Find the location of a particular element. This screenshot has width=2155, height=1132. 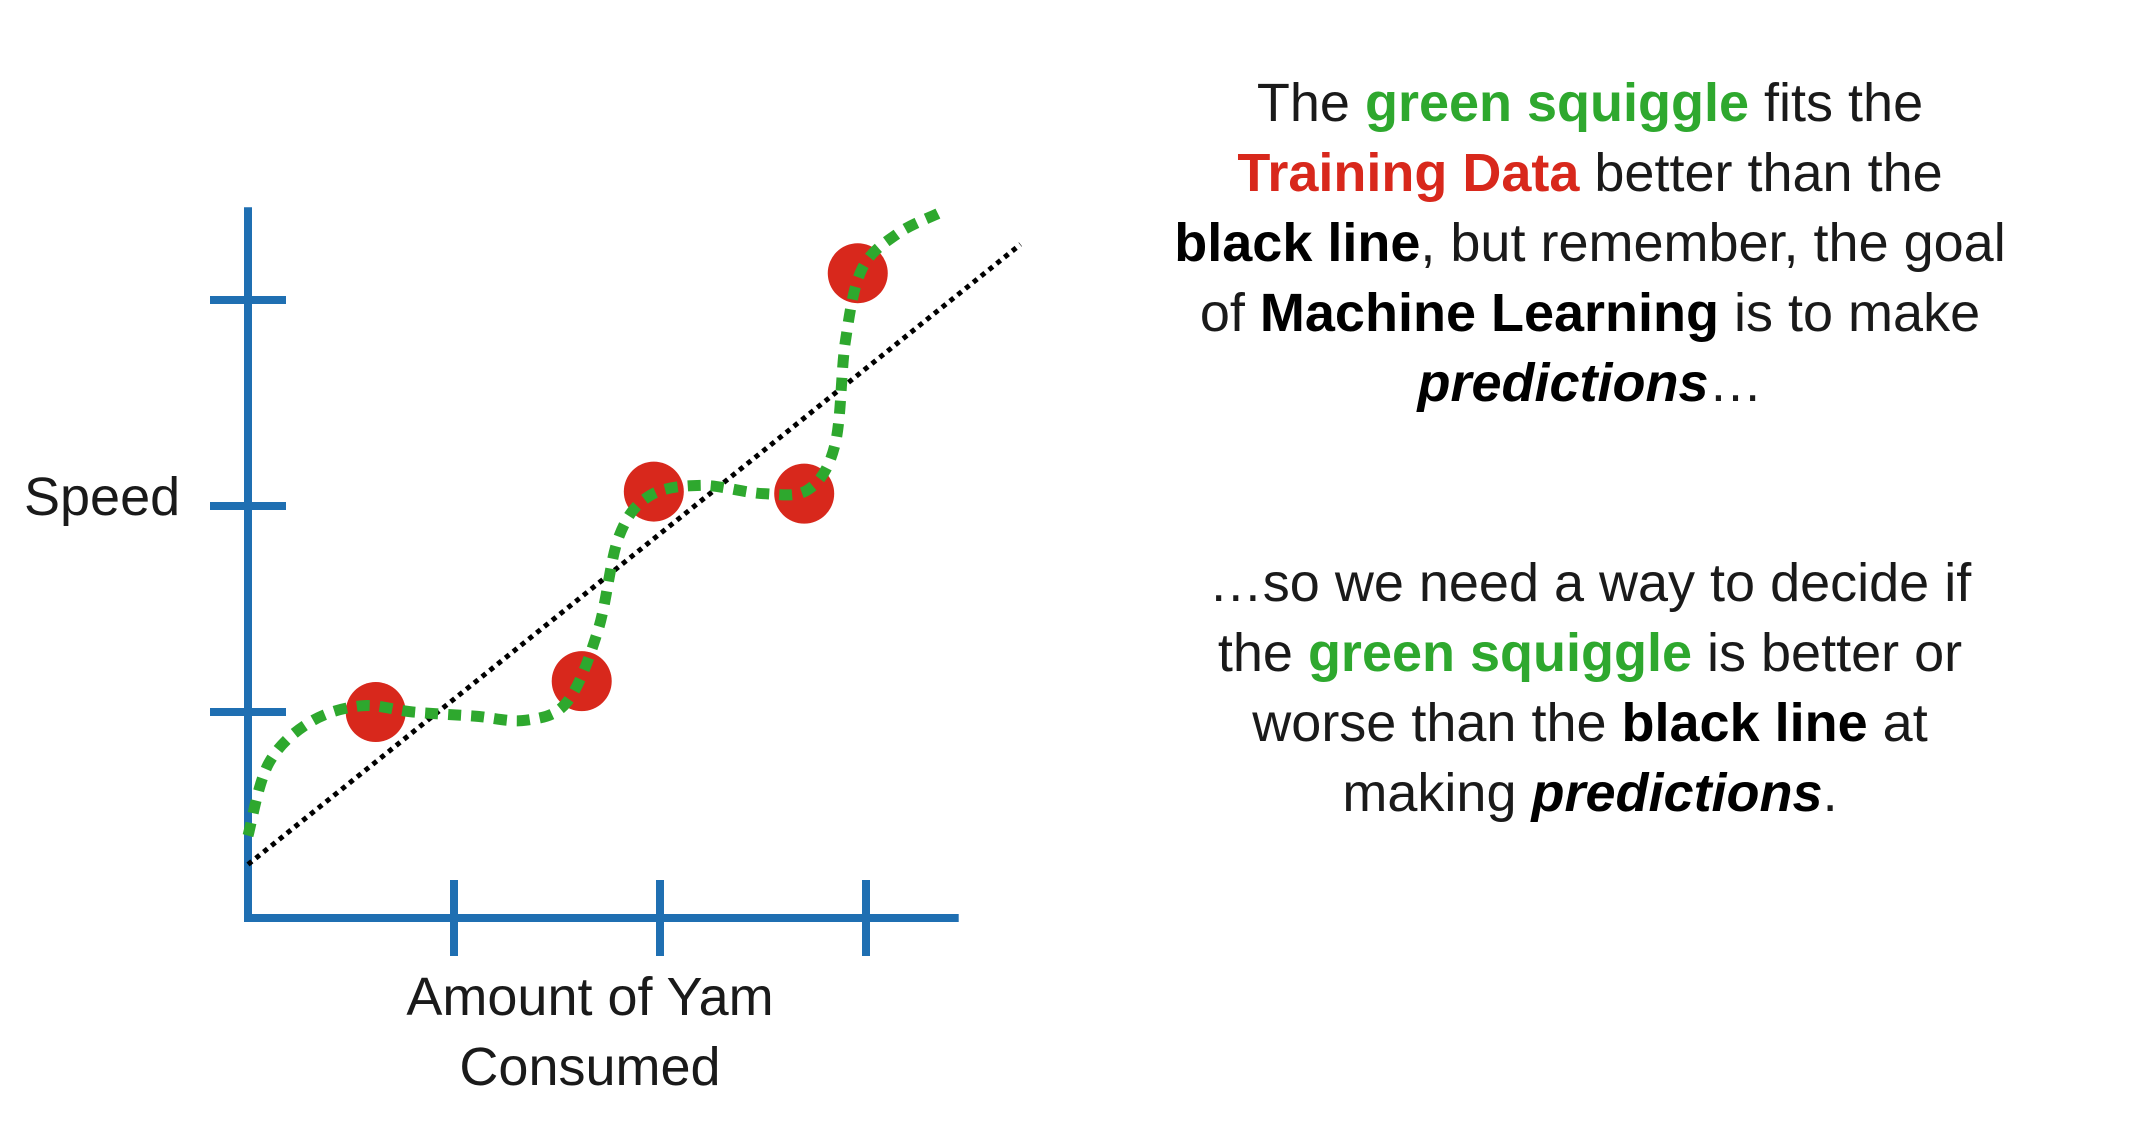

paragraph-2-line-2: the green squiggle is better or is located at coordinates (1590, 653).